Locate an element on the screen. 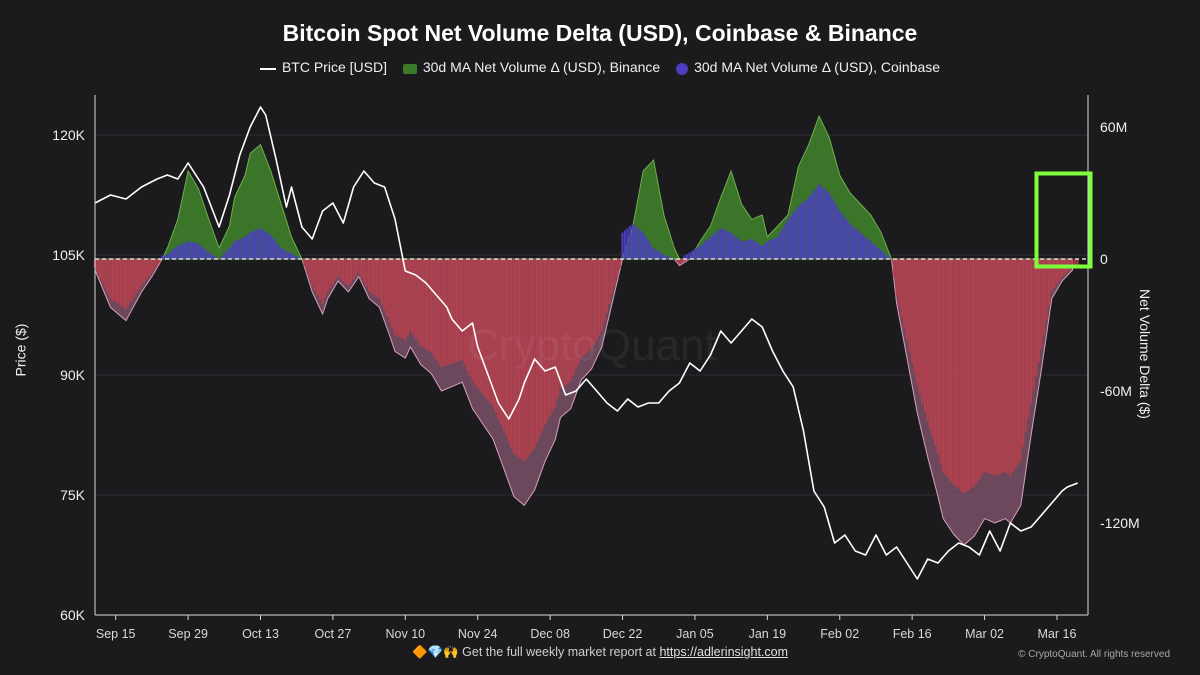  y-left-tick-label: 75K is located at coordinates (73, 495).